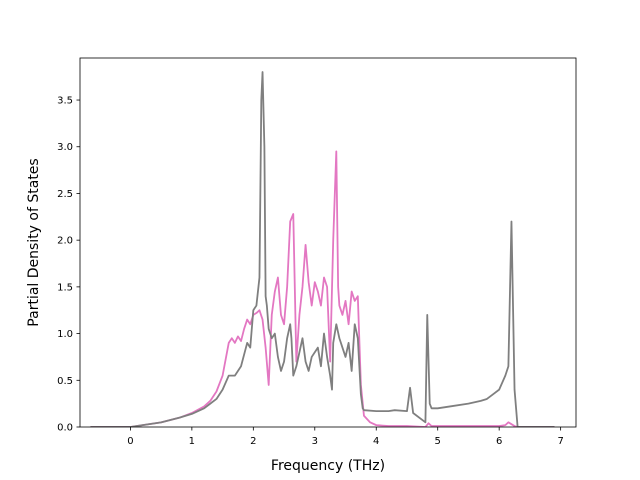 This screenshot has width=640, height=480. I want to click on y-axis-label: Partial Density of States, so click(34, 242).